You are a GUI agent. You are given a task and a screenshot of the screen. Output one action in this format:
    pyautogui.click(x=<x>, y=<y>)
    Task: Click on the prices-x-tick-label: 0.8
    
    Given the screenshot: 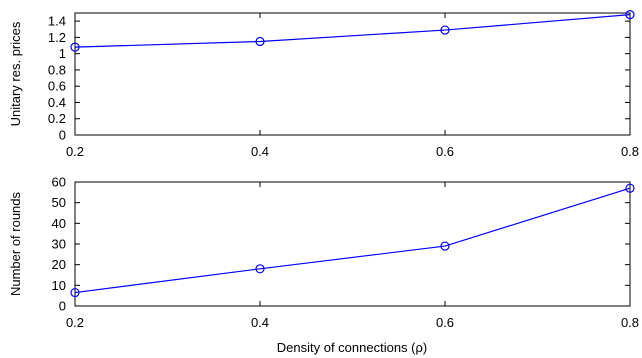 What is the action you would take?
    pyautogui.click(x=630, y=151)
    